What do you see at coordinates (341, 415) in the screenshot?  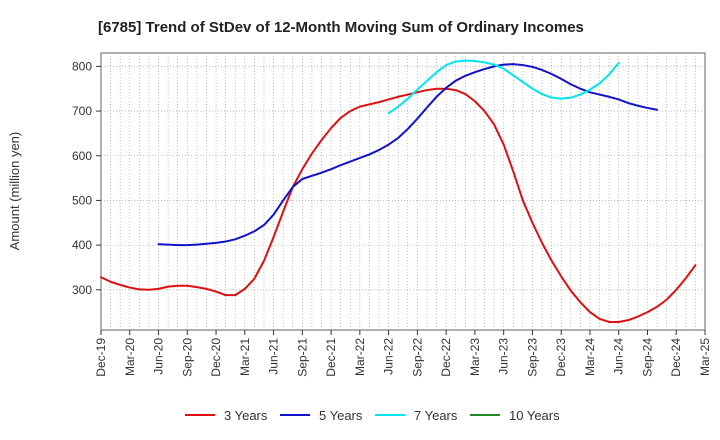 I see `legend-label: 5 Years` at bounding box center [341, 415].